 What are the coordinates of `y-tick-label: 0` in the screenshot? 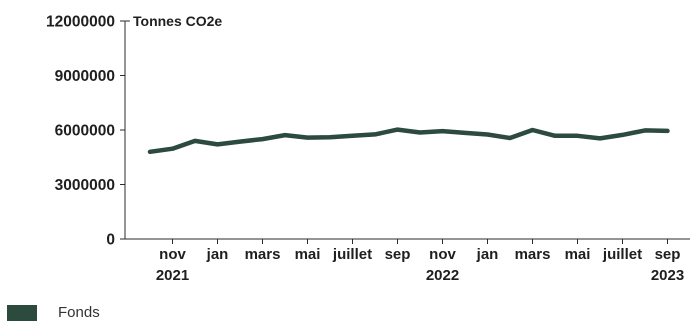 It's located at (110, 240).